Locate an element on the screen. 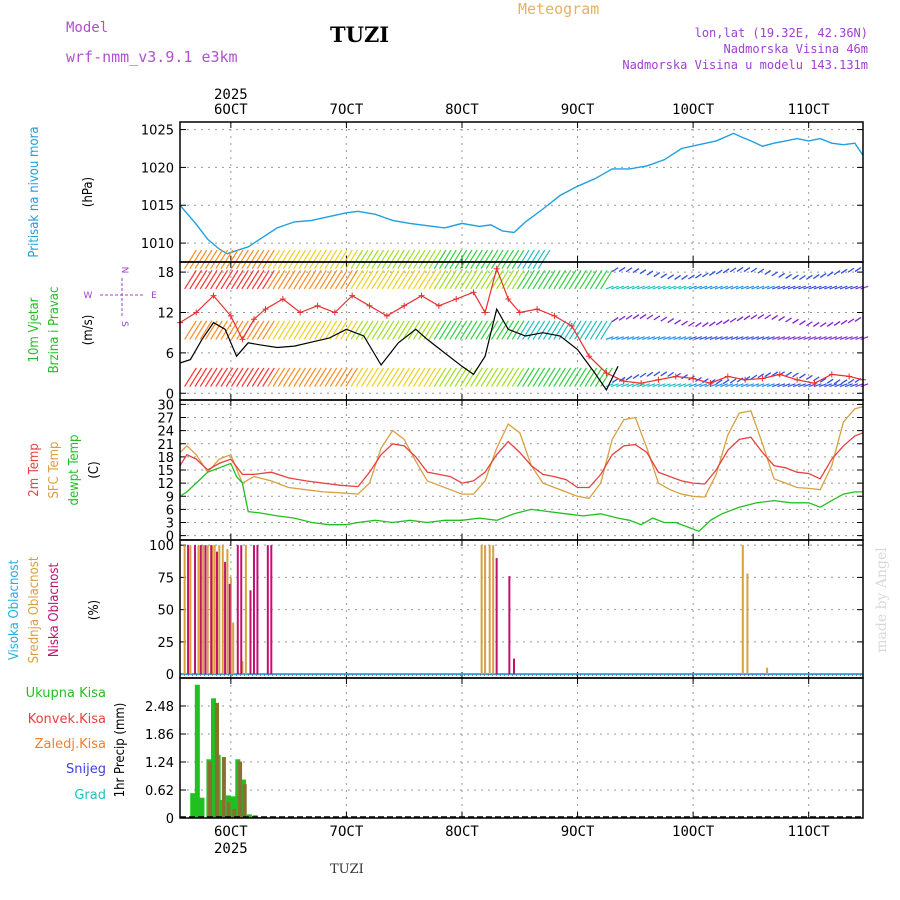  y-tick-label: 1.86 is located at coordinates (159, 735).